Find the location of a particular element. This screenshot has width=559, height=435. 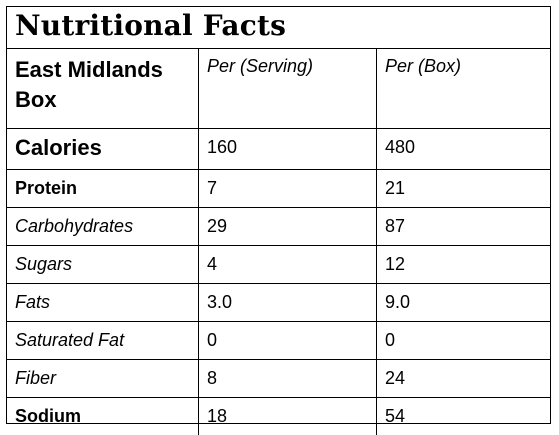

row-box-value: 12 is located at coordinates (395, 264).